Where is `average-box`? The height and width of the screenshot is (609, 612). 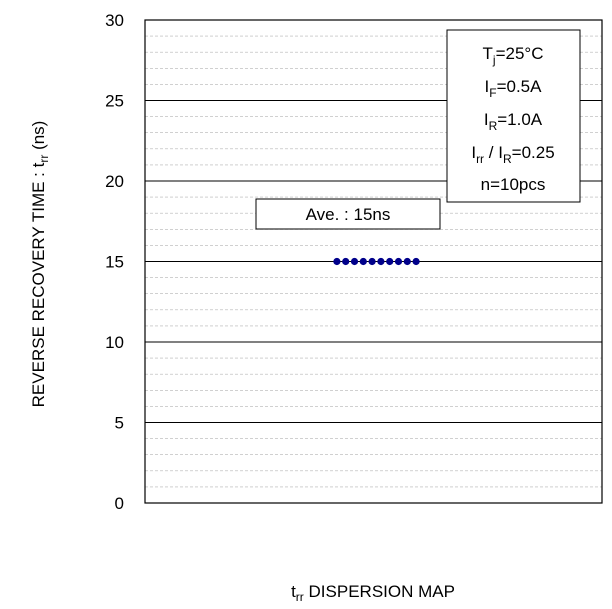 average-box is located at coordinates (348, 214).